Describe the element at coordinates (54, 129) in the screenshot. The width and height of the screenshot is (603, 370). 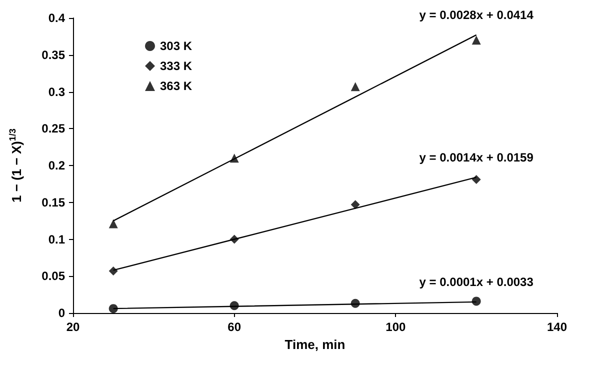
I see `y-tick-label: 0.25` at that location.